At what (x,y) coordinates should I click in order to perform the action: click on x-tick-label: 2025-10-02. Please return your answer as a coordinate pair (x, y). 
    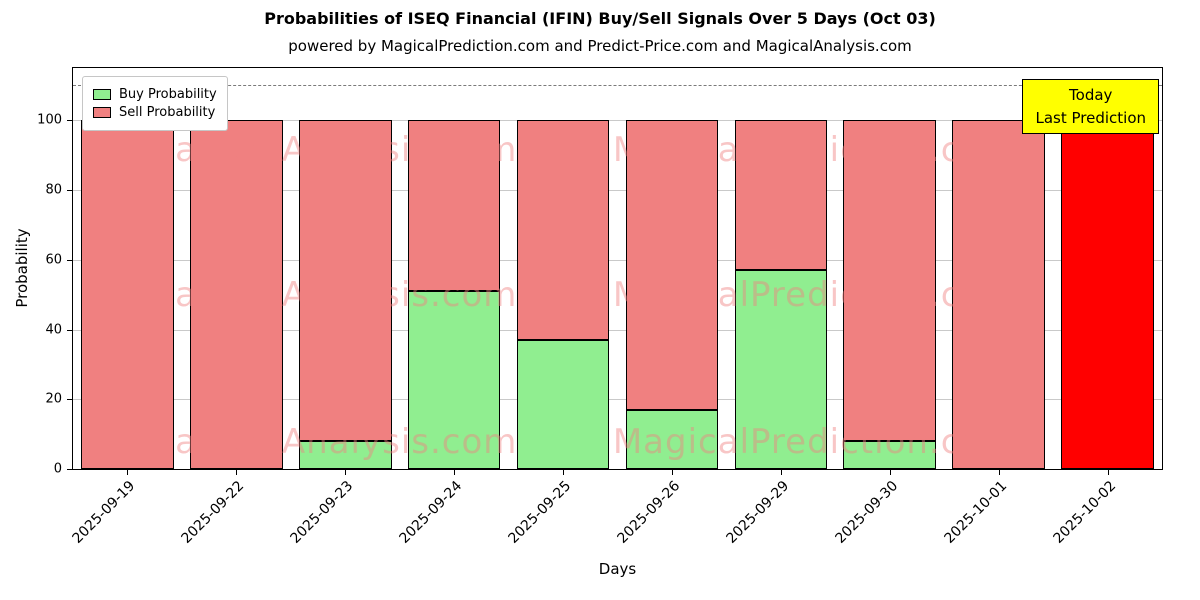
    Looking at the image, I should click on (1084, 512).